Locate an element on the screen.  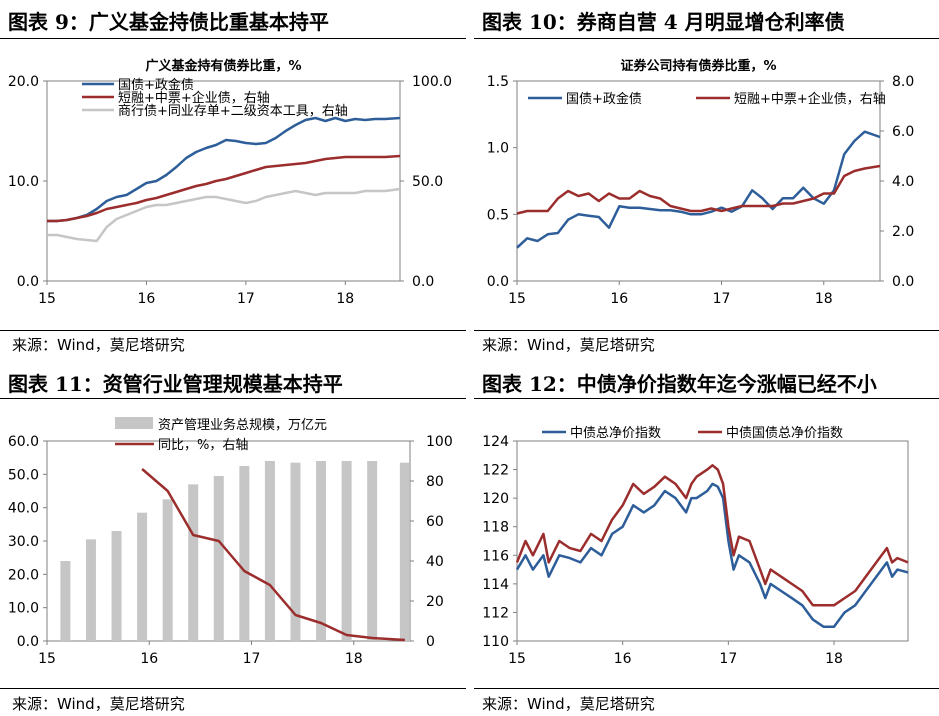
chart-title: 广义基金持有债券比重，% is located at coordinates (223, 66).